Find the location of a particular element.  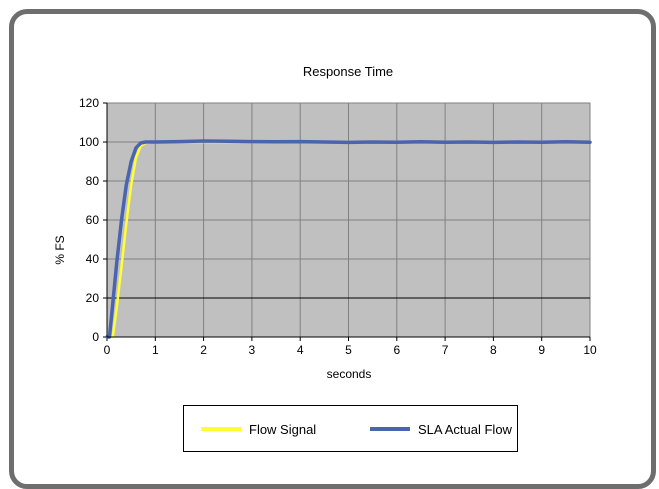

legend-swatch-sla-actual-flow is located at coordinates (390, 429).